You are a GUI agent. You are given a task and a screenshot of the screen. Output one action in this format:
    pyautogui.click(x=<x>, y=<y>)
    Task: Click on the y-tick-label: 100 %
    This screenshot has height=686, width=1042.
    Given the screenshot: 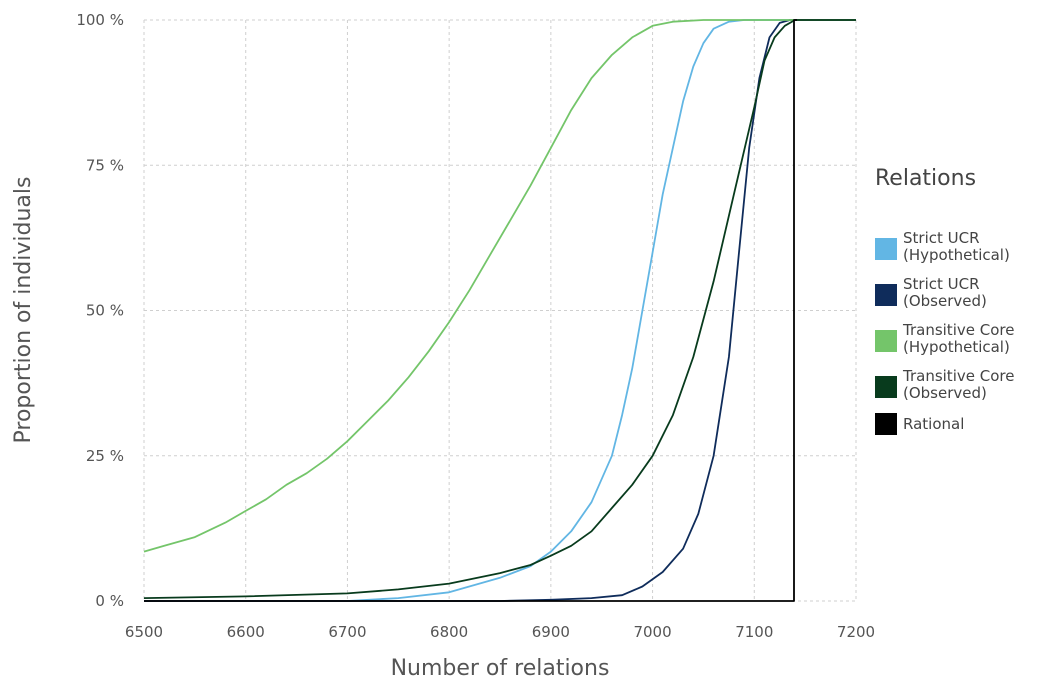 What is the action you would take?
    pyautogui.click(x=100, y=20)
    